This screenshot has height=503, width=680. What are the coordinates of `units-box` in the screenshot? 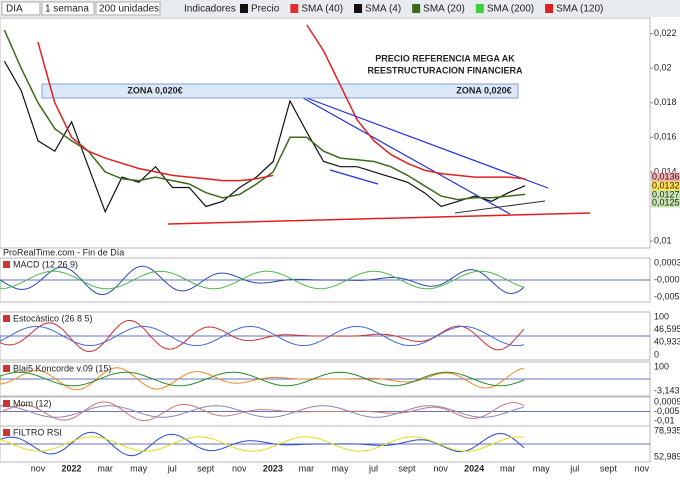 It's located at (128, 8).